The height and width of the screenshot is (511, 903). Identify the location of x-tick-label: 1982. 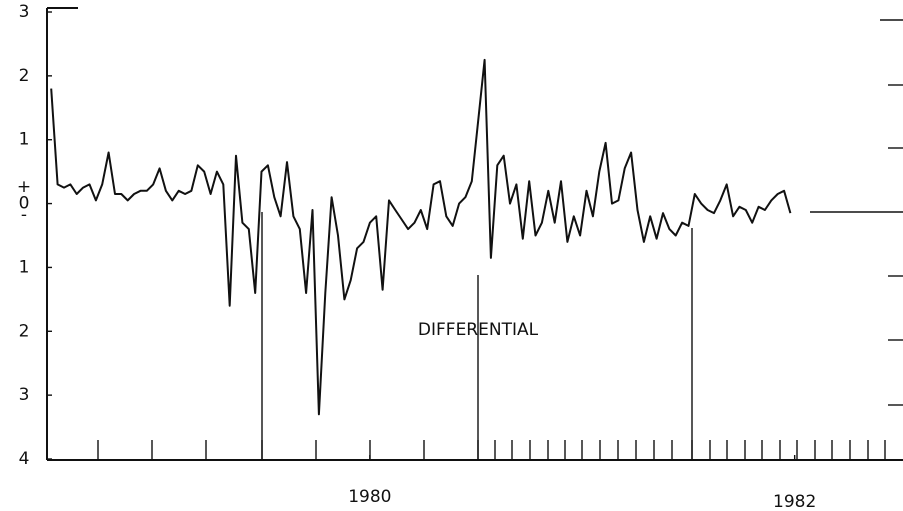
(794, 501).